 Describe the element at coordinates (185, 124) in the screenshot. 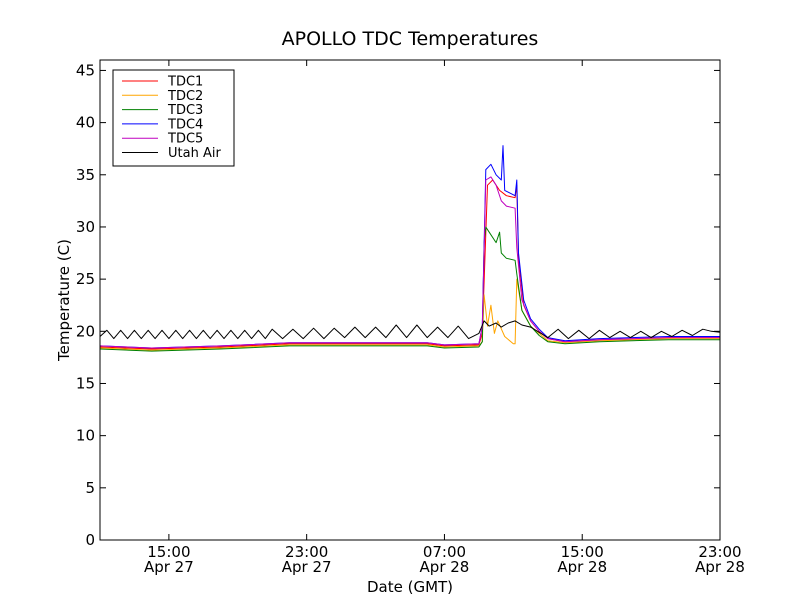

I see `legend-label-tdc4: TDC4` at that location.